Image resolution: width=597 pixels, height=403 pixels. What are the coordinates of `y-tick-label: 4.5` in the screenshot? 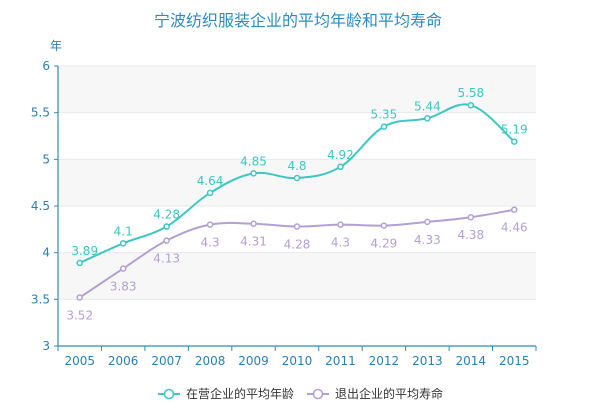 It's located at (40, 206).